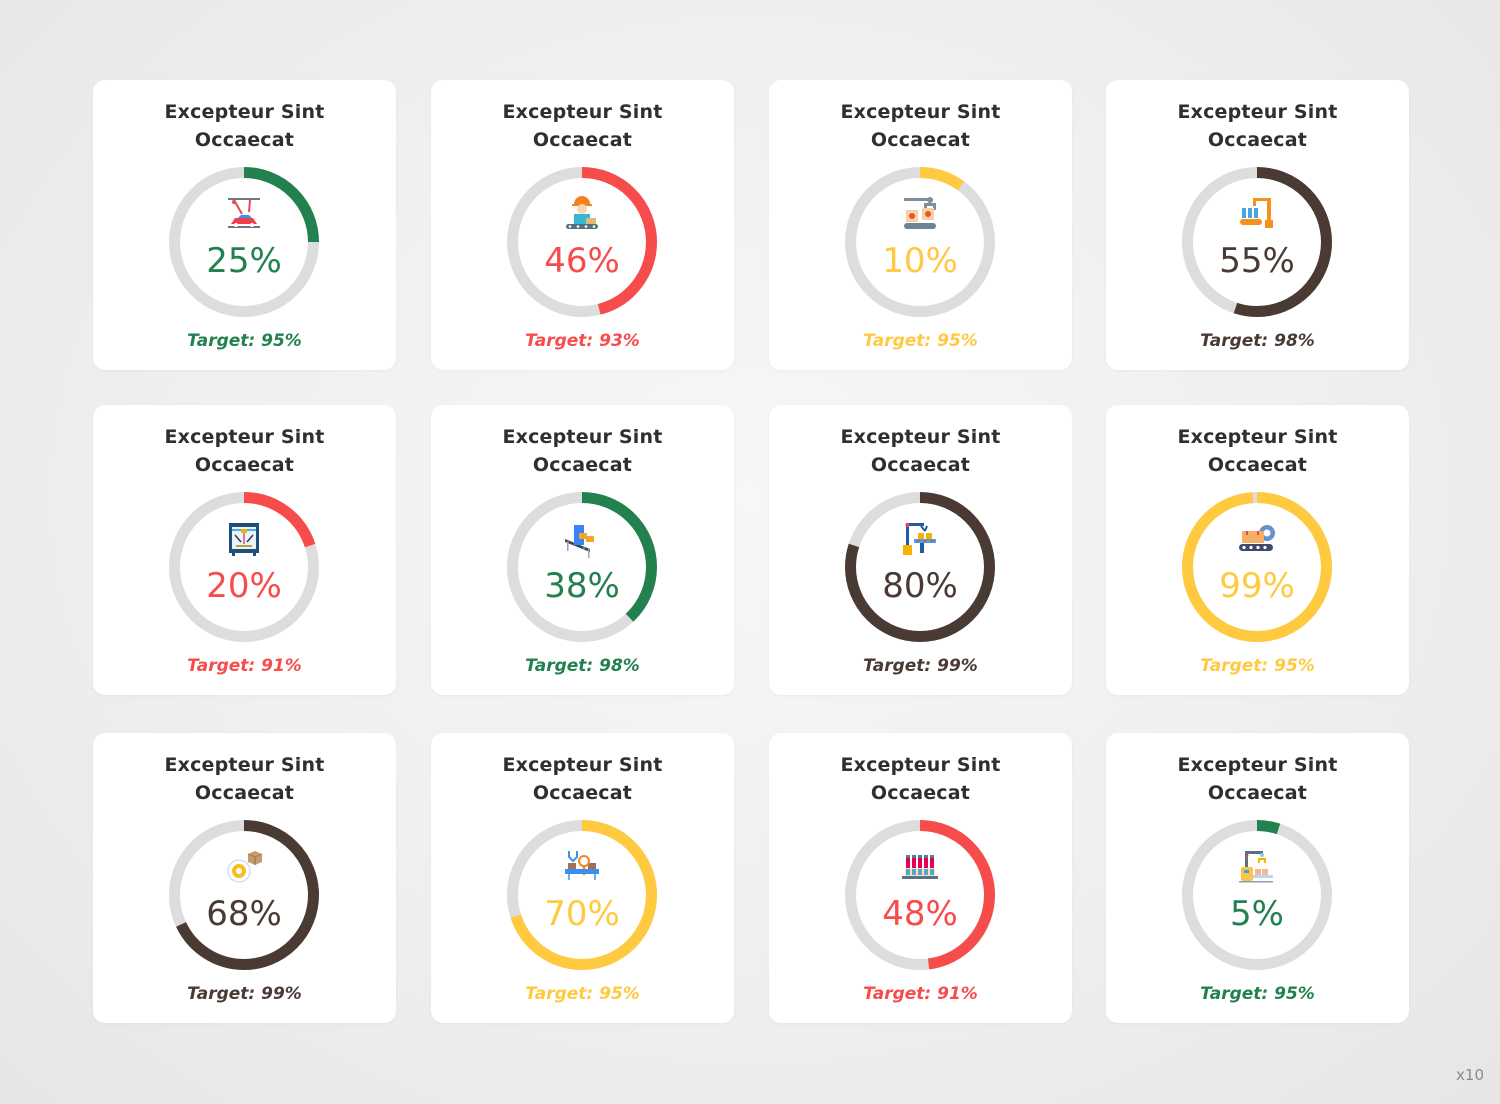  What do you see at coordinates (582, 586) in the screenshot?
I see `gauge-value: 38%` at bounding box center [582, 586].